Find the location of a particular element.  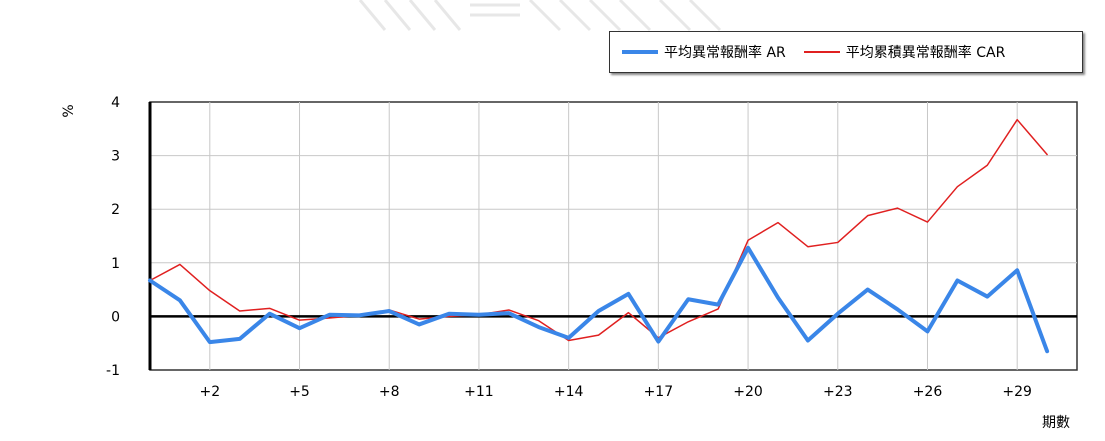

x-tick-label: +23 is located at coordinates (838, 392).